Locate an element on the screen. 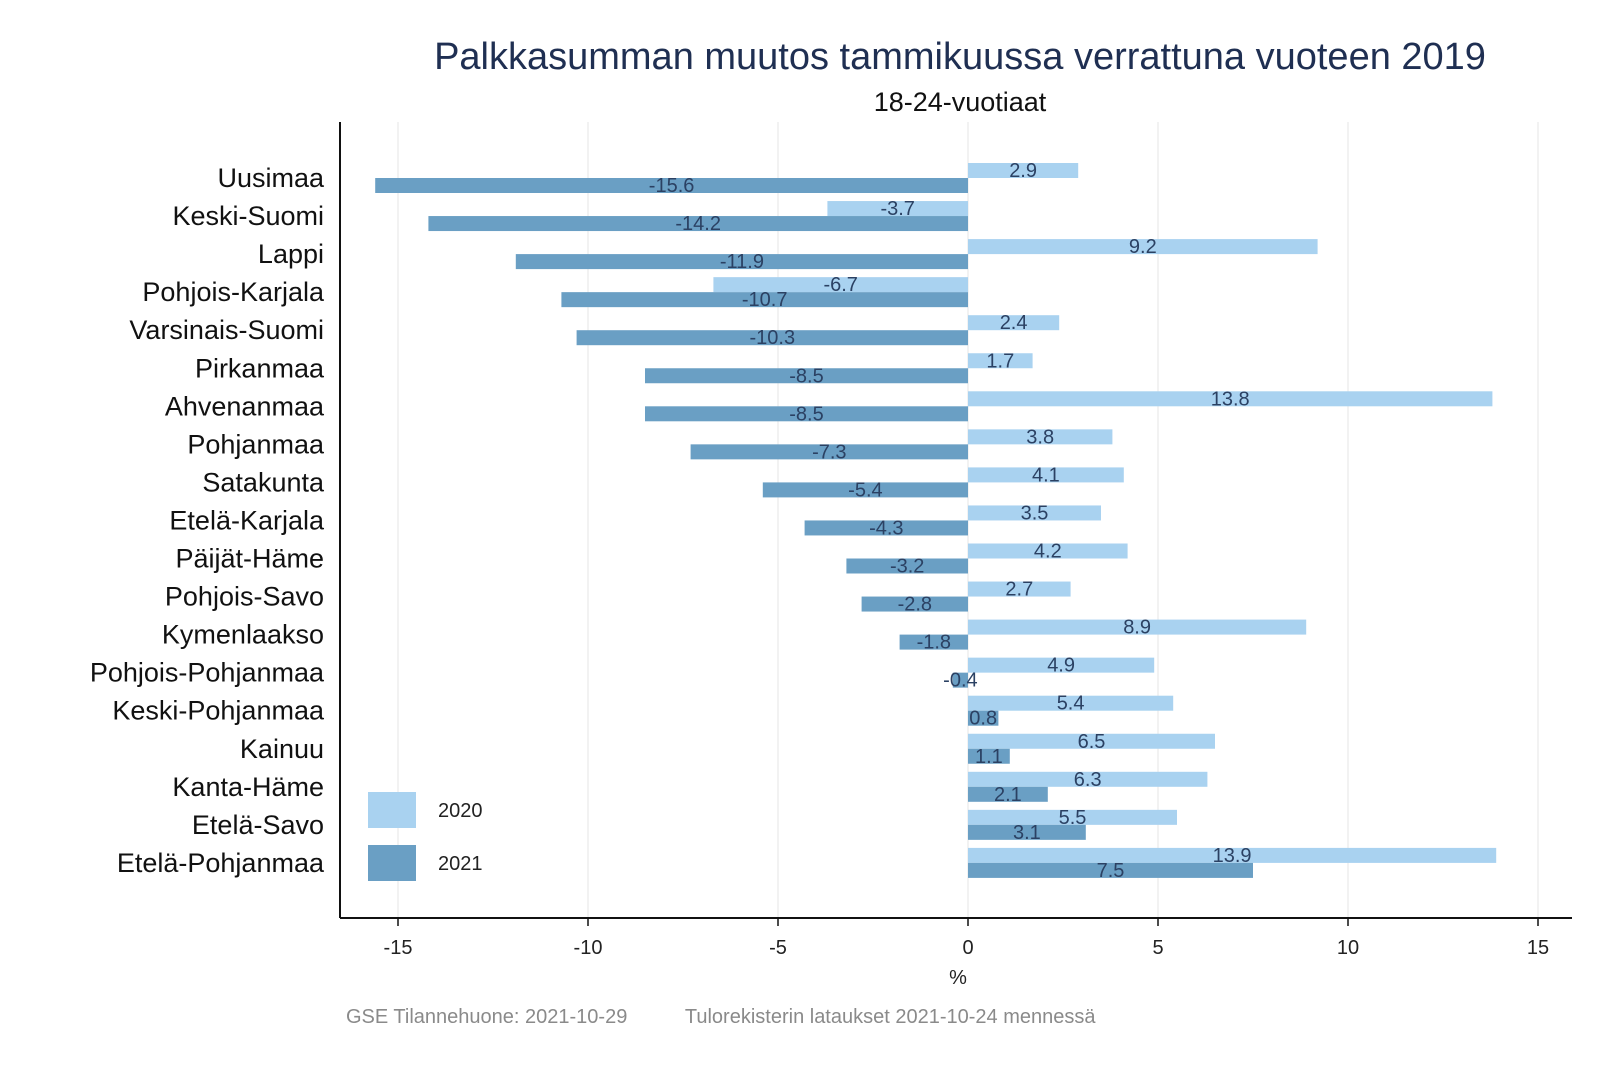  data-label-2021-4: -10.3 is located at coordinates (773, 338).